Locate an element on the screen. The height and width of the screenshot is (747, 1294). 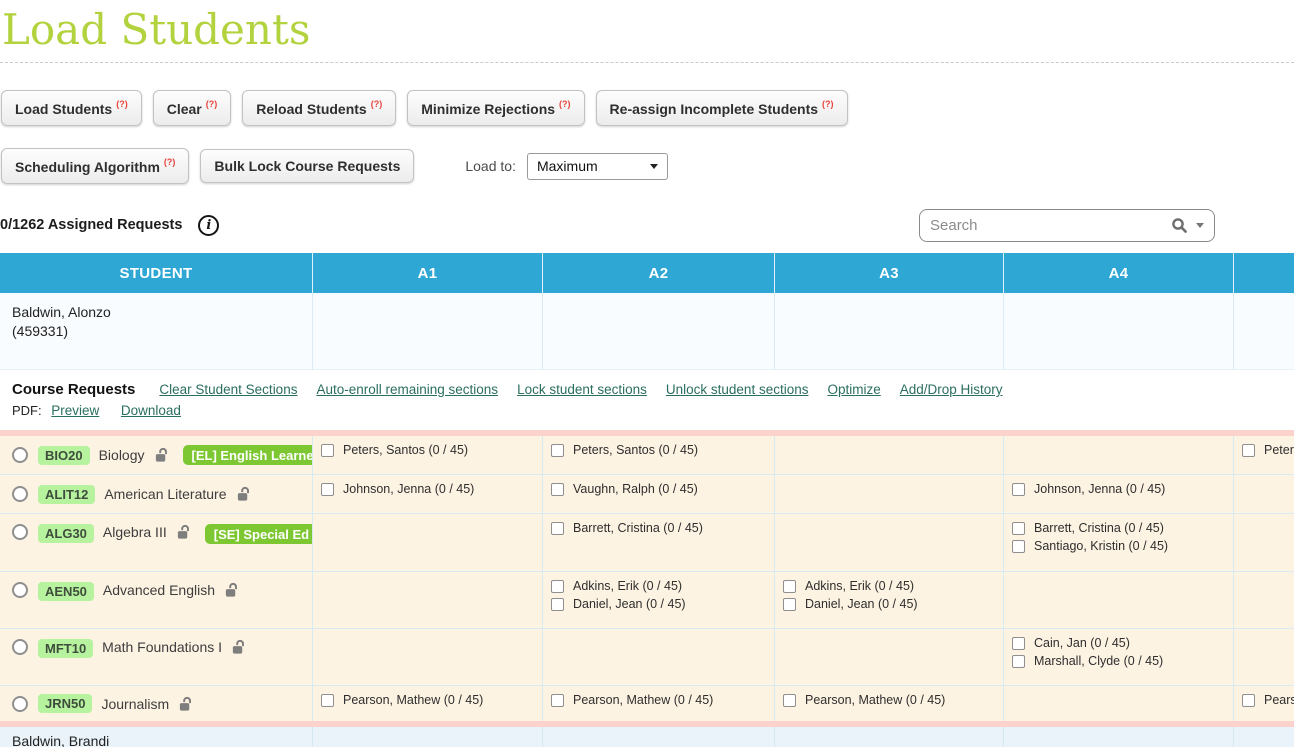
load-to-selected-value: Maximum is located at coordinates (567, 166).